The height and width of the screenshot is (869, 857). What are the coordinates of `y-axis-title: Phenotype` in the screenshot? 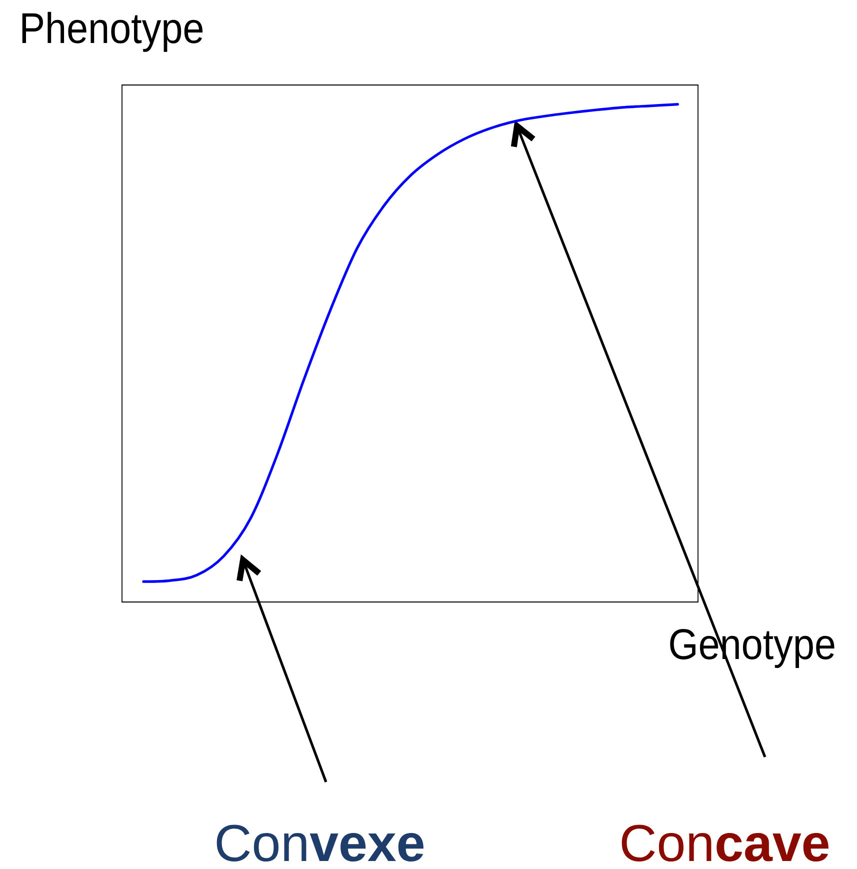 It's located at (112, 32).